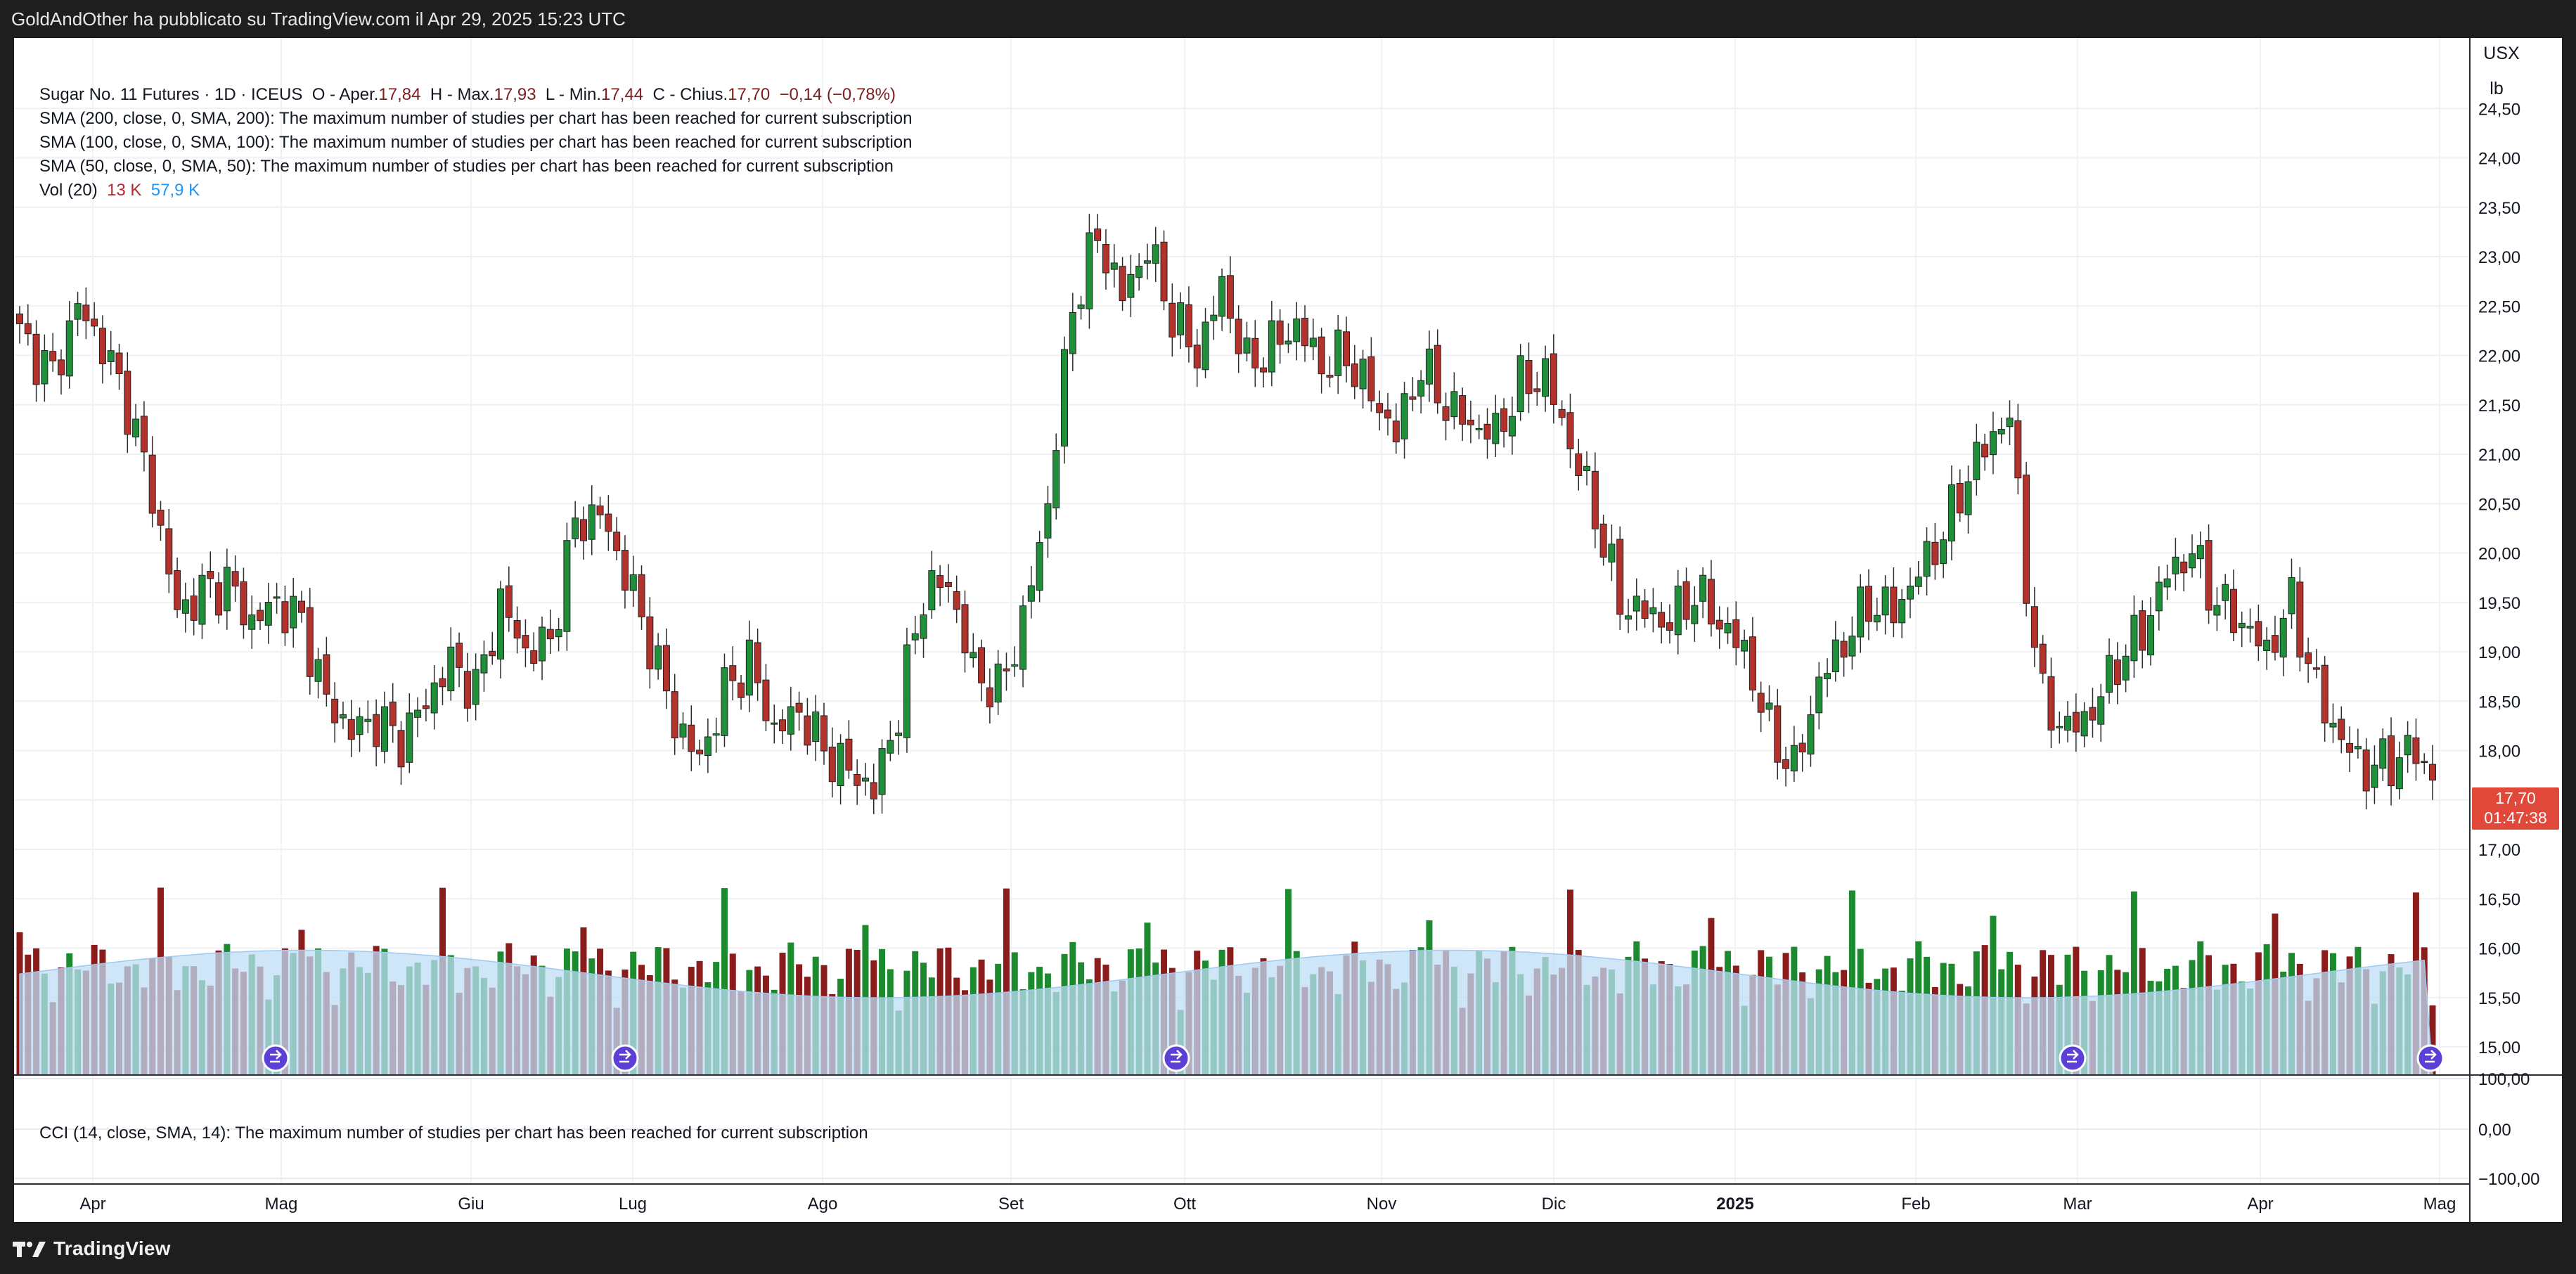  What do you see at coordinates (2494, 1131) in the screenshot?
I see `cci-tick-label: 0,00` at bounding box center [2494, 1131].